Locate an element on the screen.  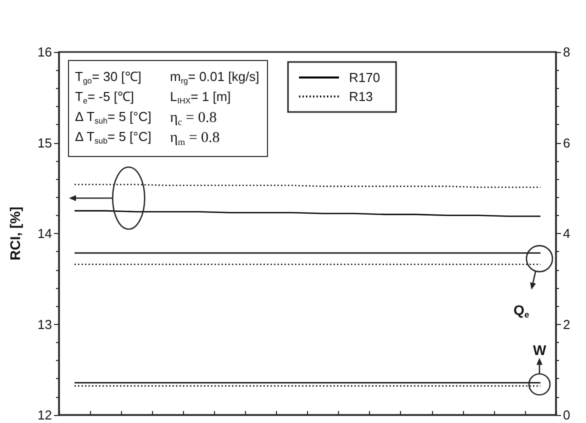
legend-label: R13 is located at coordinates (361, 96).